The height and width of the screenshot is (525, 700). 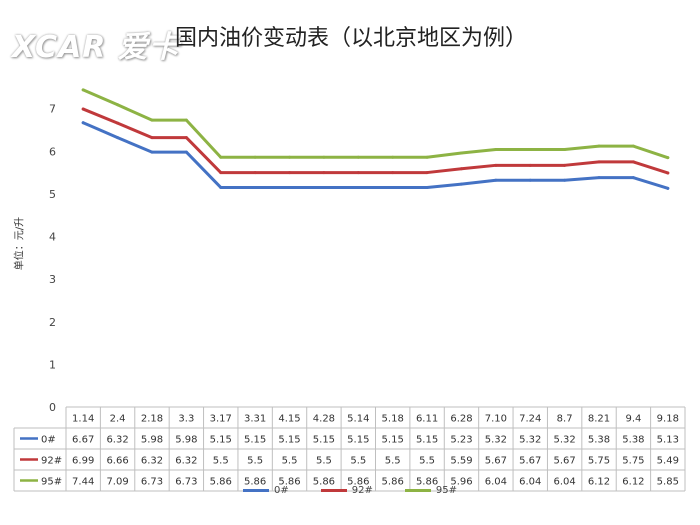 I want to click on table-cell-value: 5.13, so click(x=668, y=440).